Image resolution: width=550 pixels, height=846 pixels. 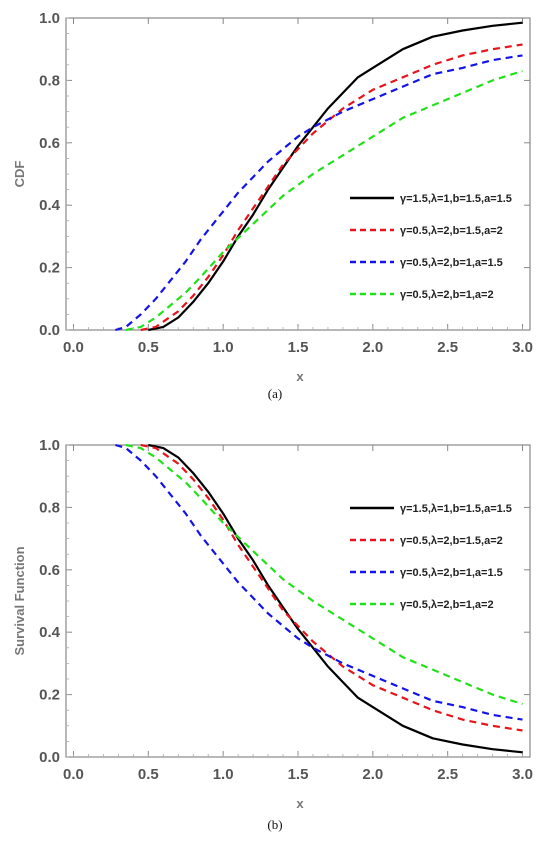 What do you see at coordinates (275, 393) in the screenshot?
I see `panel-caption: (a)` at bounding box center [275, 393].